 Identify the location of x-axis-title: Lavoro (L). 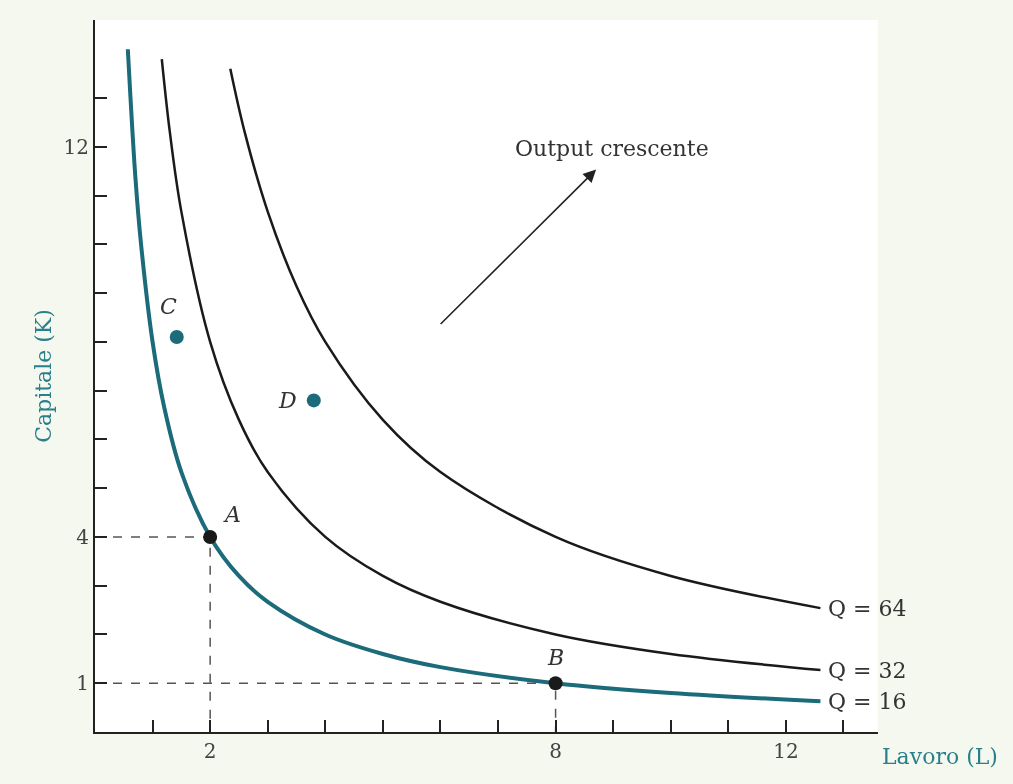
(940, 756).